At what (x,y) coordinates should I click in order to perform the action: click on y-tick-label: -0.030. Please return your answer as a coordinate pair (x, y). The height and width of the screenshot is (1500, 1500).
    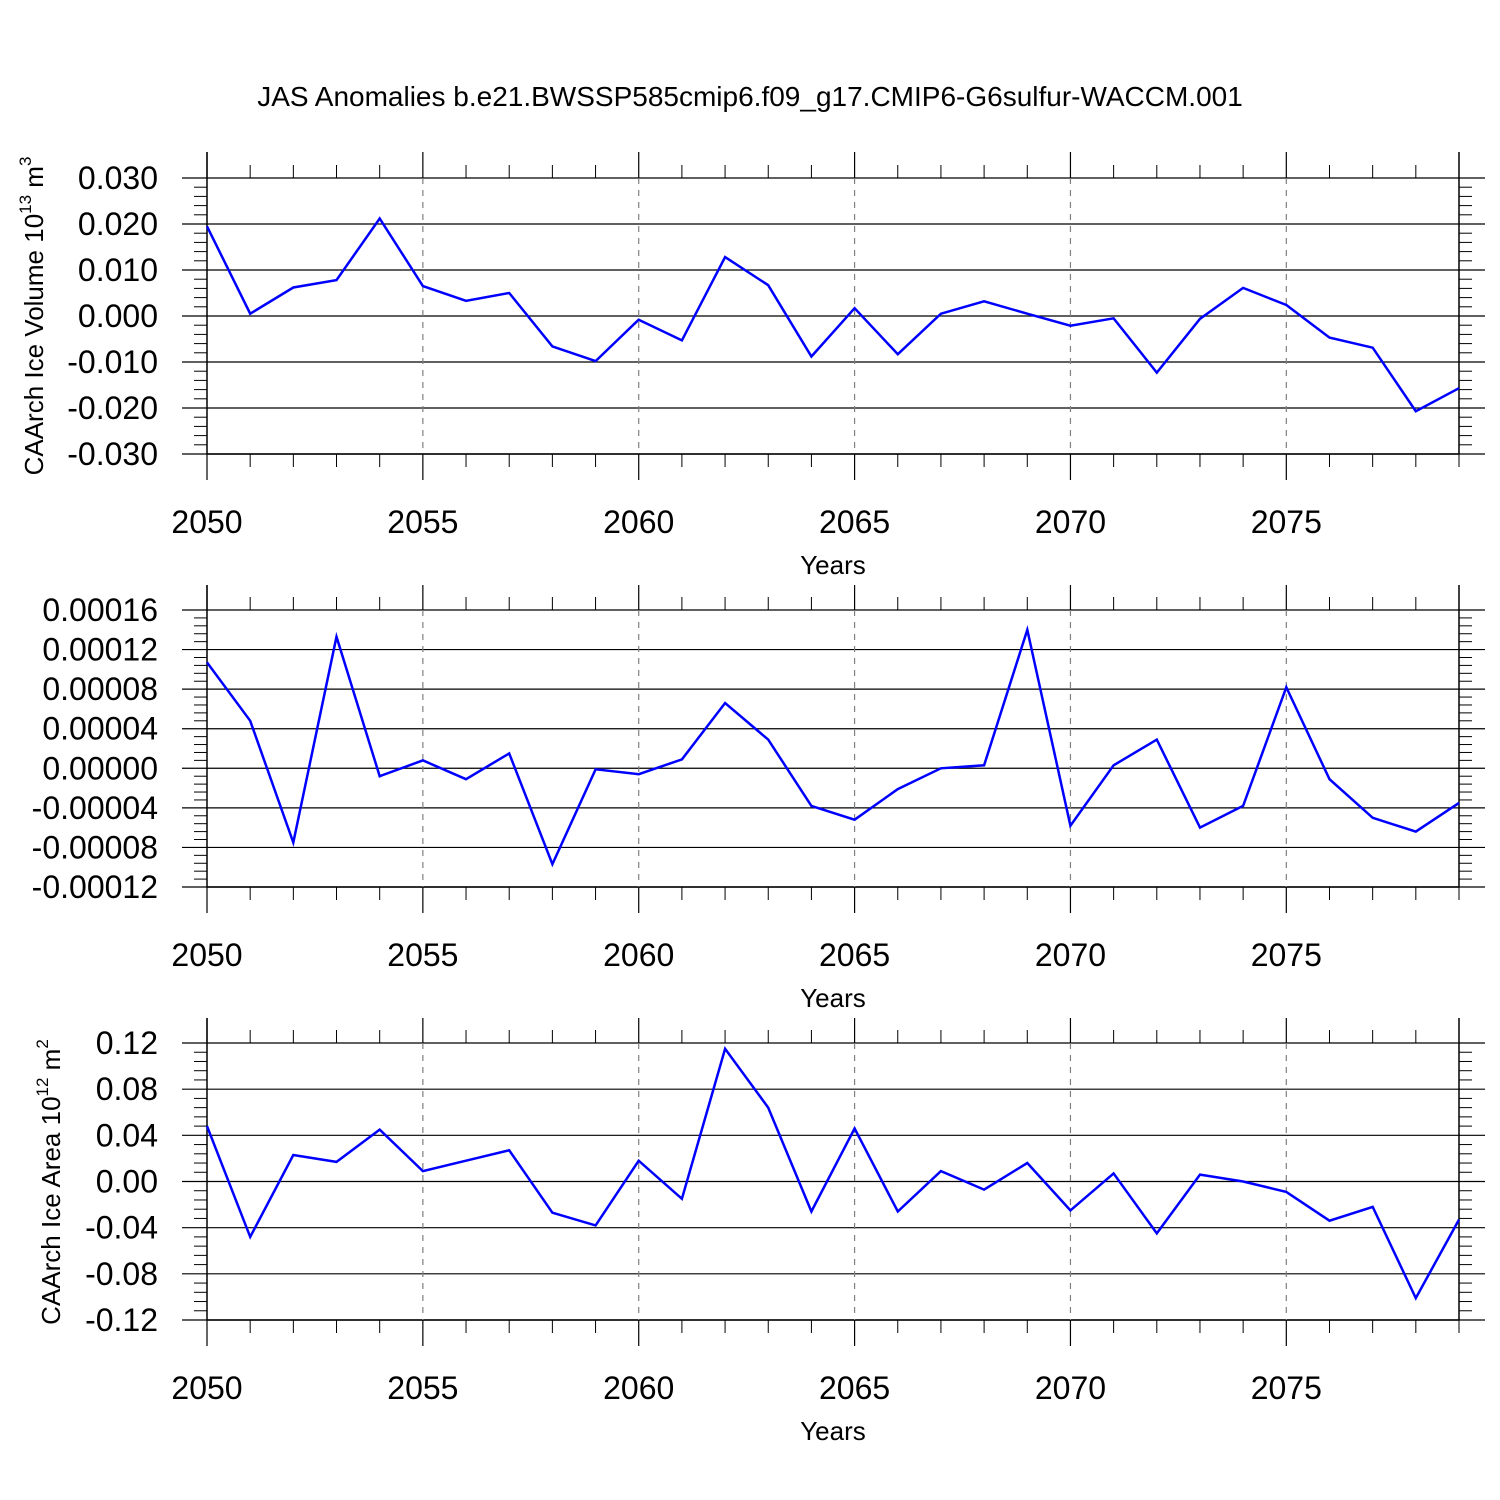
    Looking at the image, I should click on (112, 454).